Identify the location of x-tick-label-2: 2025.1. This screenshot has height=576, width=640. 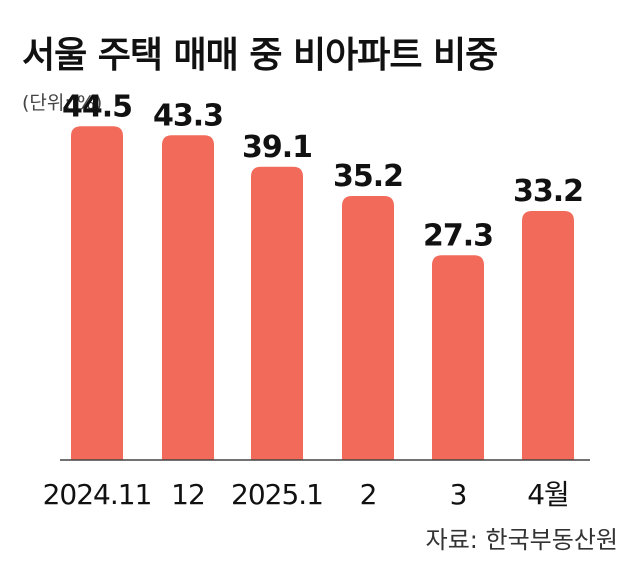
(277, 494).